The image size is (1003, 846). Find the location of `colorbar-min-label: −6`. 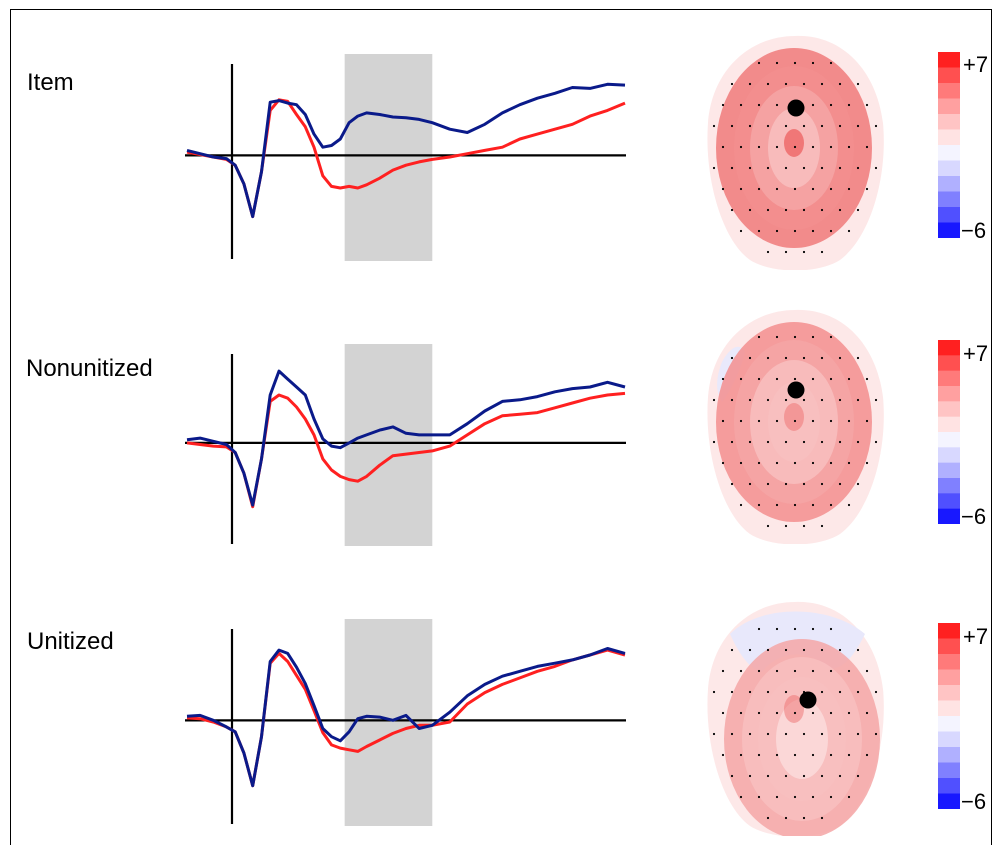

colorbar-min-label: −6 is located at coordinates (974, 516).